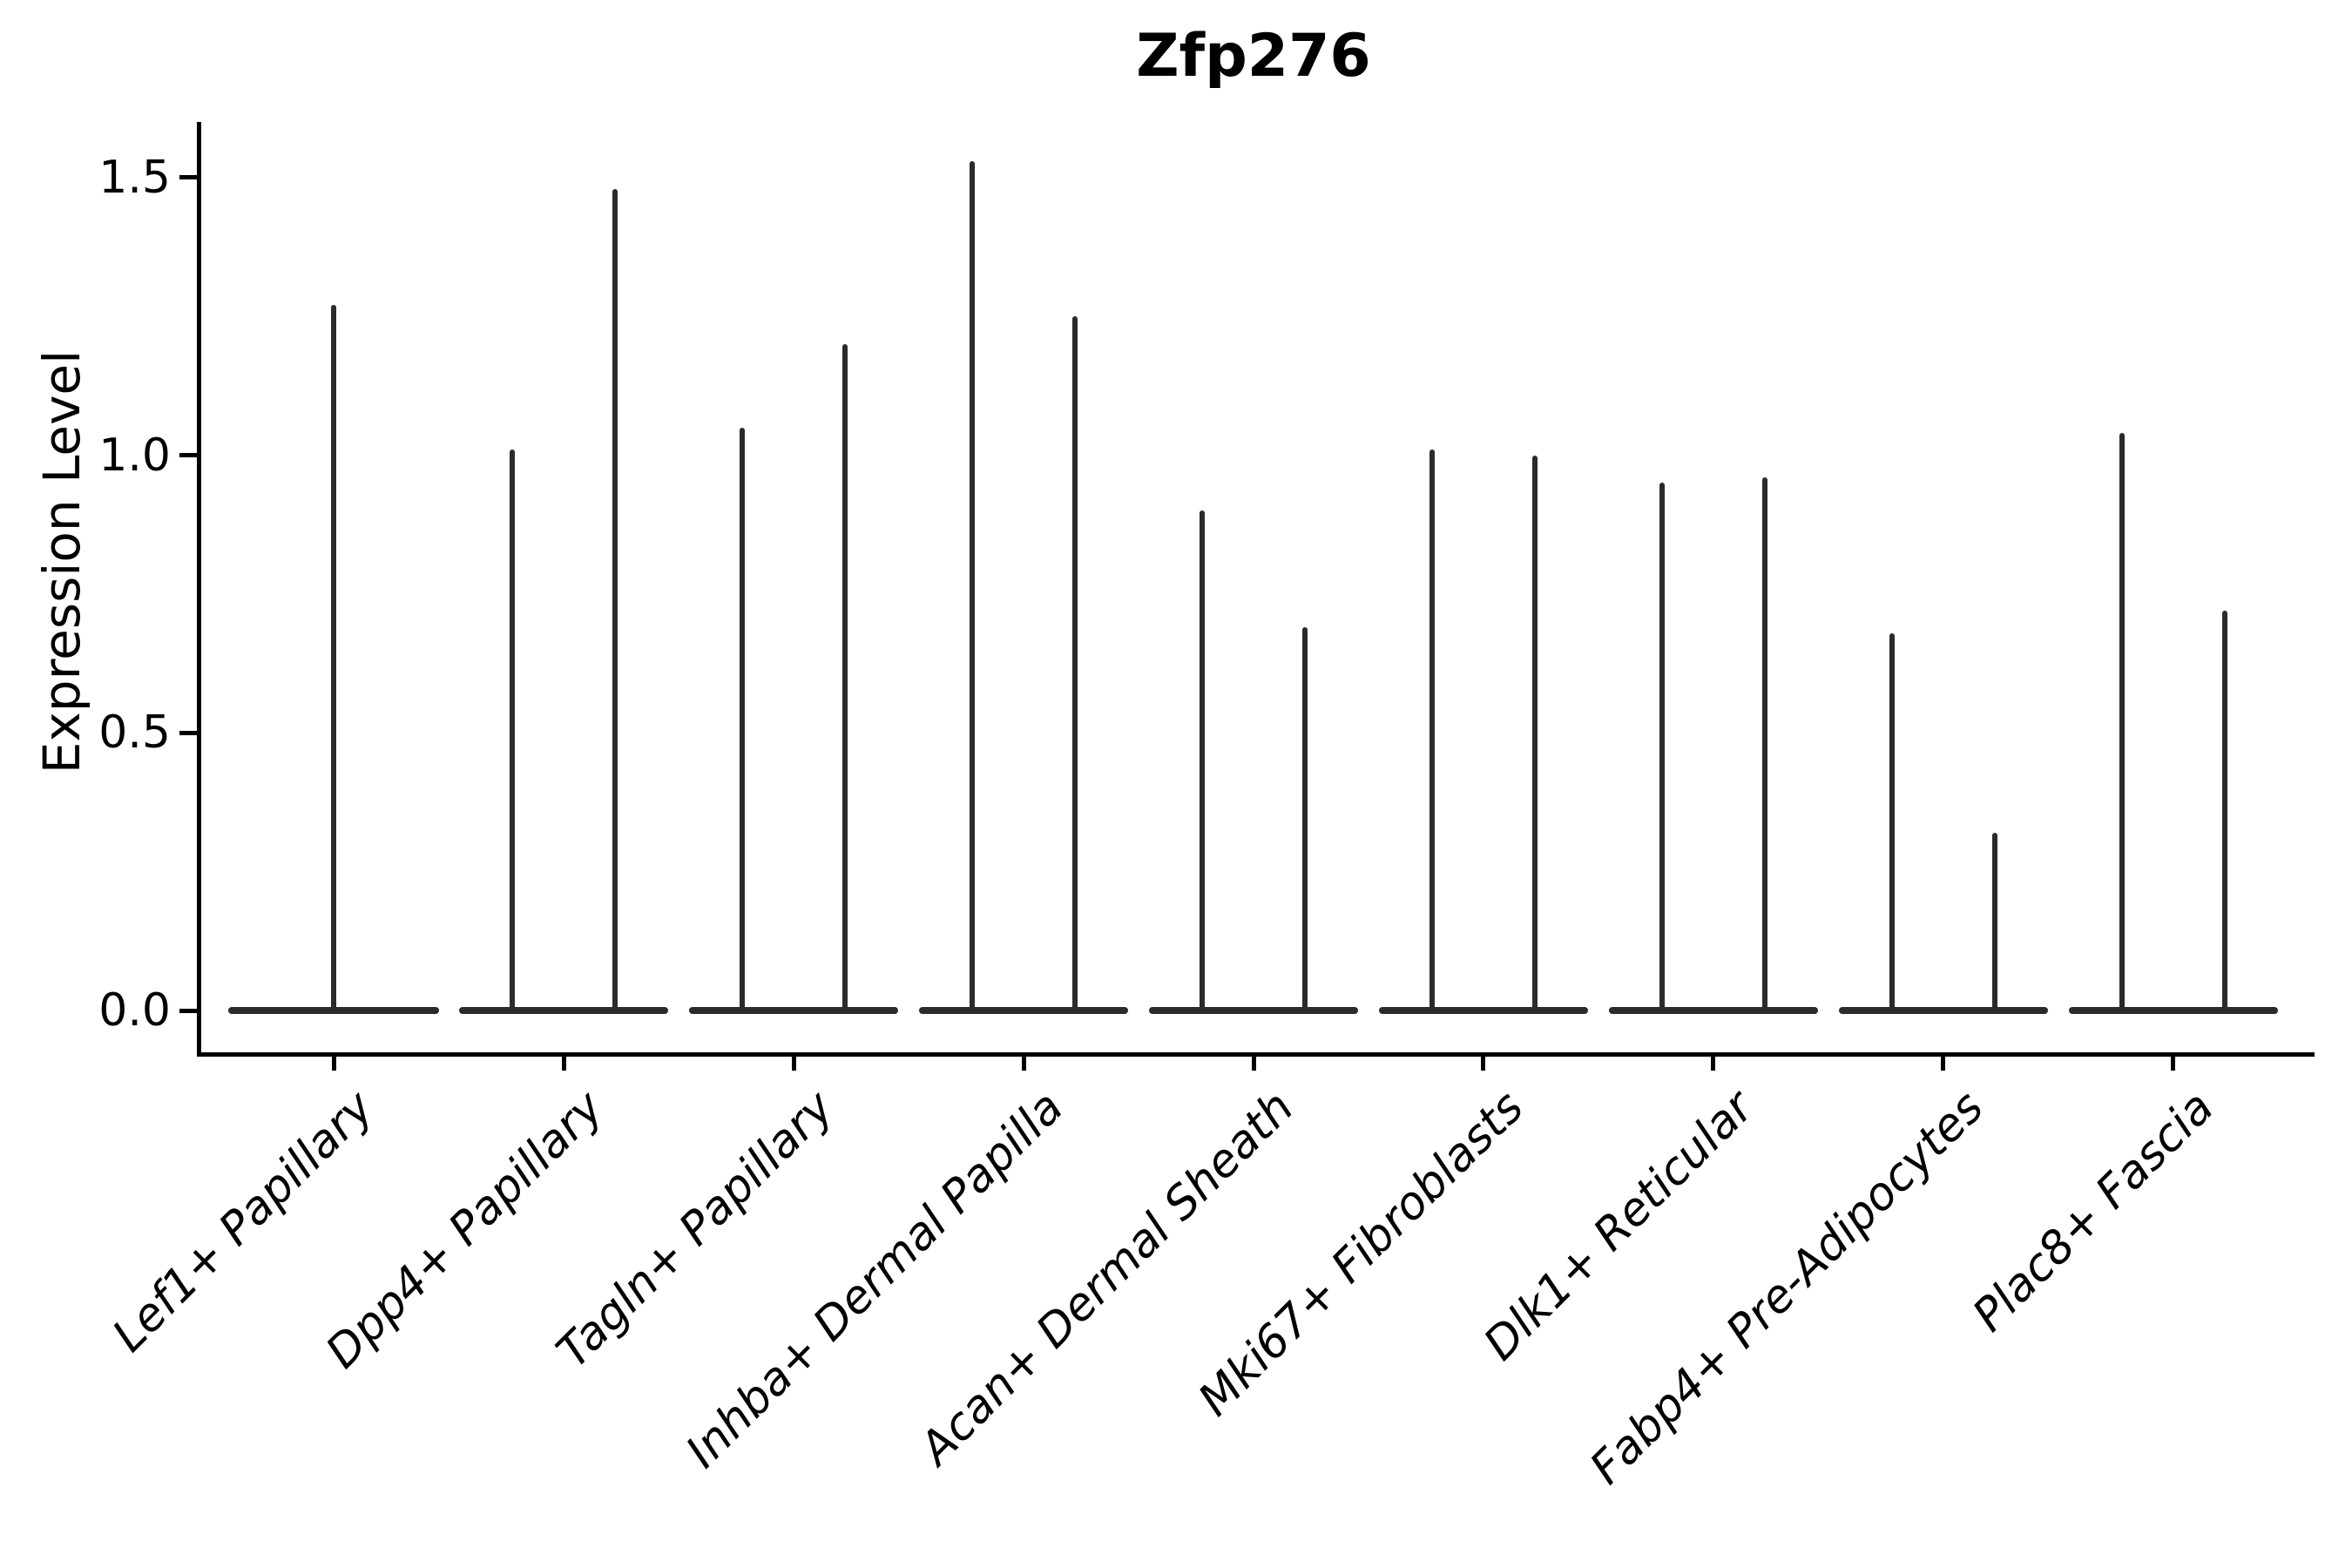  What do you see at coordinates (134, 177) in the screenshot?
I see `y-tick-label: 1.5` at bounding box center [134, 177].